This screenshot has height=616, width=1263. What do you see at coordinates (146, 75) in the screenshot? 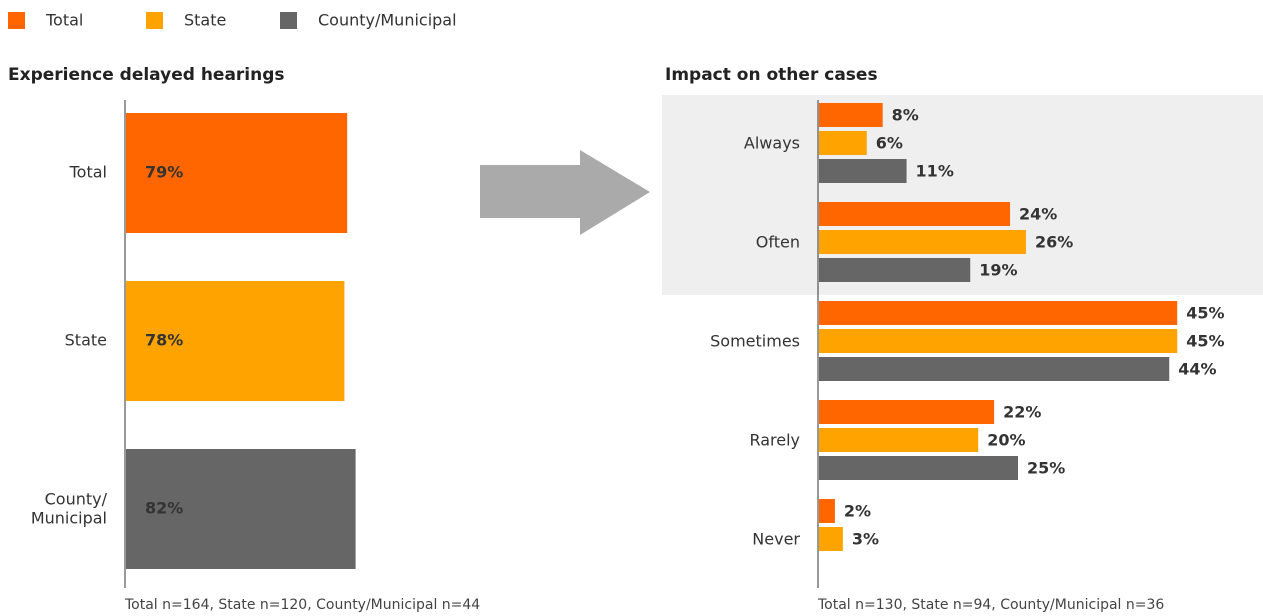
I see `chart-title: Experience delayed hearings` at bounding box center [146, 75].